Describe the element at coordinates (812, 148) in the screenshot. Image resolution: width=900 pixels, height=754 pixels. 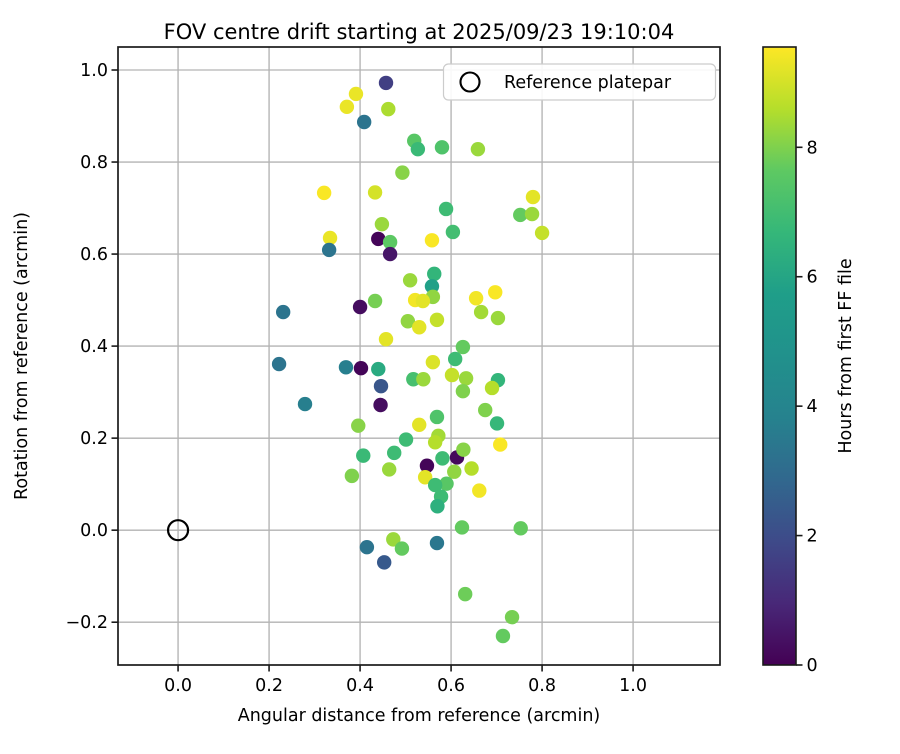
I see `colorbar-tick-label: 8` at that location.